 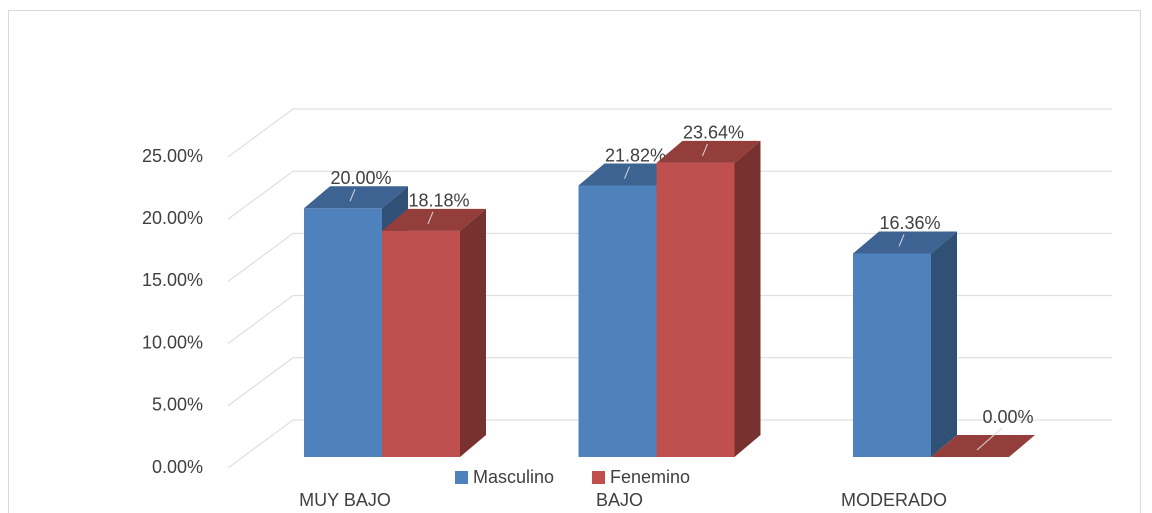 What do you see at coordinates (345, 500) in the screenshot?
I see `x-tick-label: MUY BAJO` at bounding box center [345, 500].